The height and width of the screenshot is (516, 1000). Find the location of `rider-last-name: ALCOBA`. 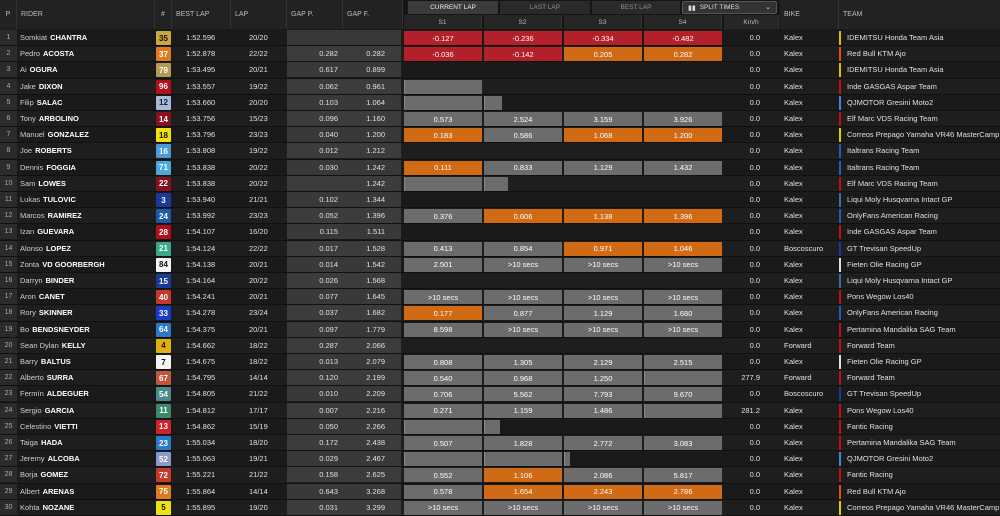

rider-last-name: ALCOBA is located at coordinates (63, 459).